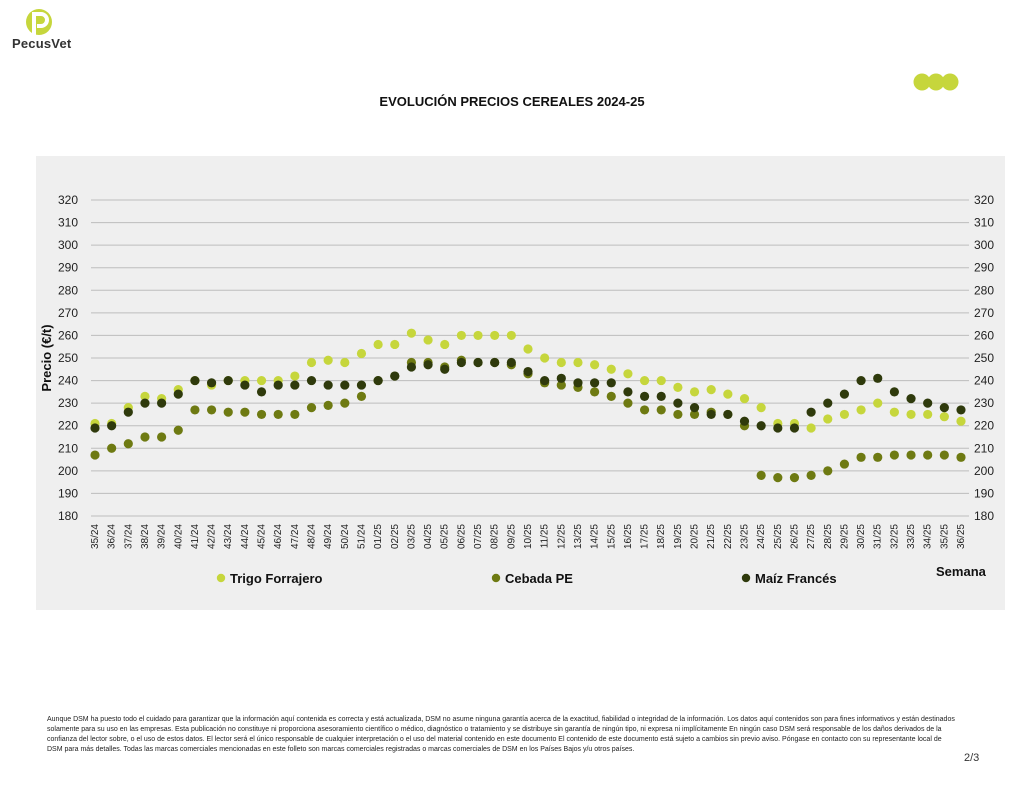 The height and width of the screenshot is (791, 1024). What do you see at coordinates (328, 536) in the screenshot?
I see `x-tick-label: 49/24` at bounding box center [328, 536].